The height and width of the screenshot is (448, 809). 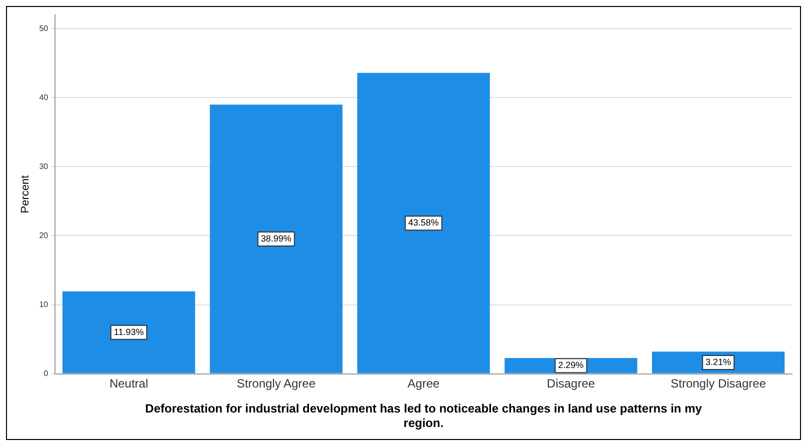 I want to click on x-tick-label: Strongly Agree, so click(x=276, y=383).